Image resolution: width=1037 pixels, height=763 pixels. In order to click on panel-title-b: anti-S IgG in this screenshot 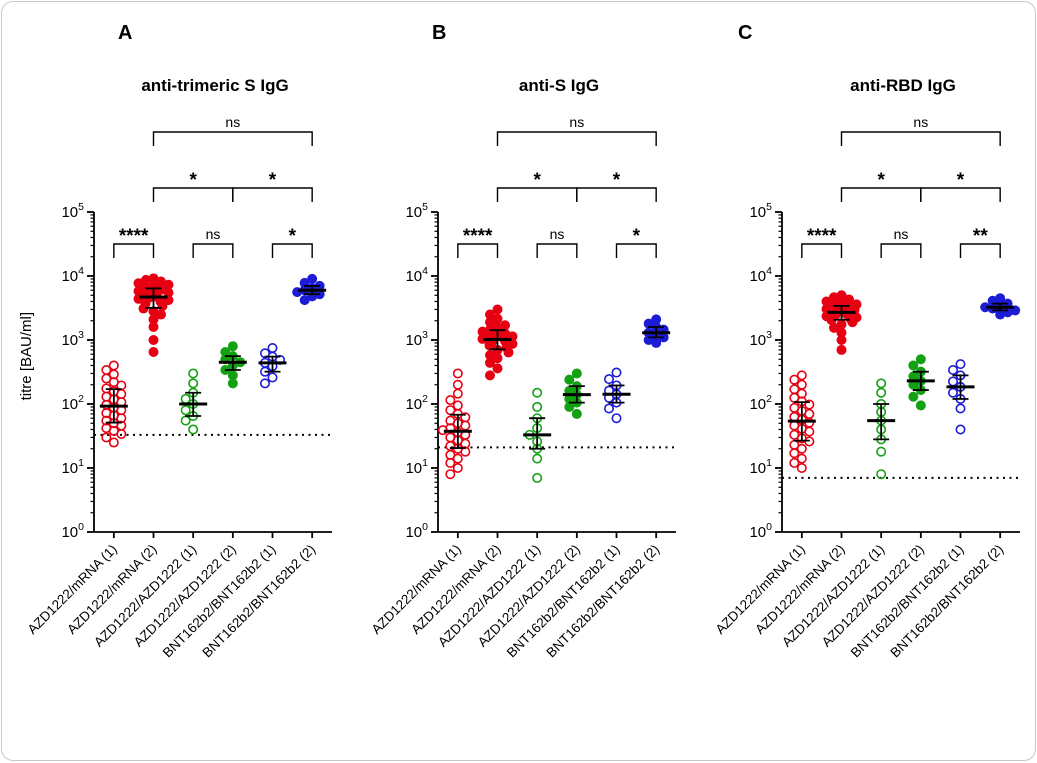, I will do `click(559, 85)`.